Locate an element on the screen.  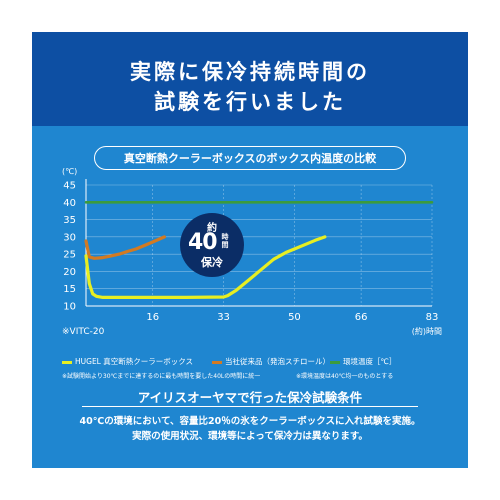
y-tick-label: 35 is located at coordinates (69, 220).